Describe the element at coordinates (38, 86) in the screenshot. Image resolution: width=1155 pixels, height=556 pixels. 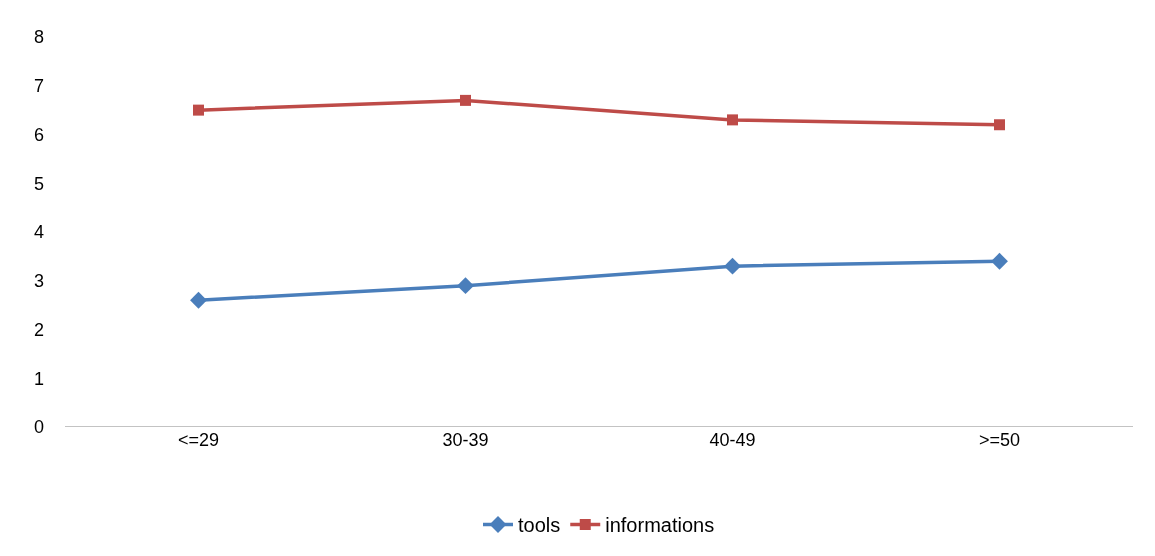
I see `y-tick-label: 7` at that location.